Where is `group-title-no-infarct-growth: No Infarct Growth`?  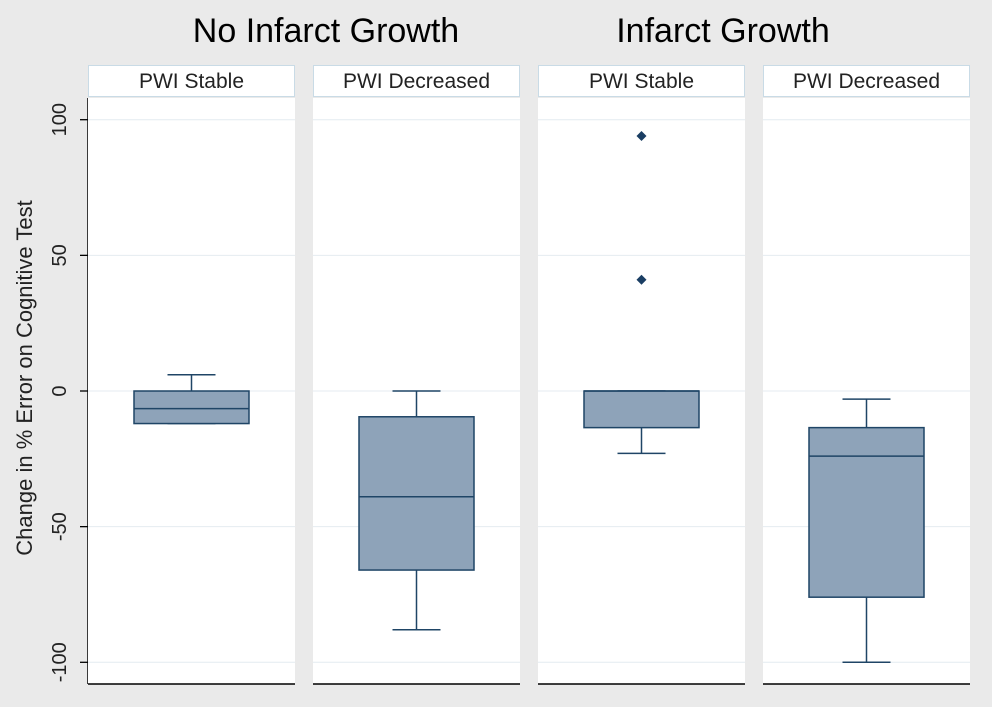 group-title-no-infarct-growth: No Infarct Growth is located at coordinates (326, 31).